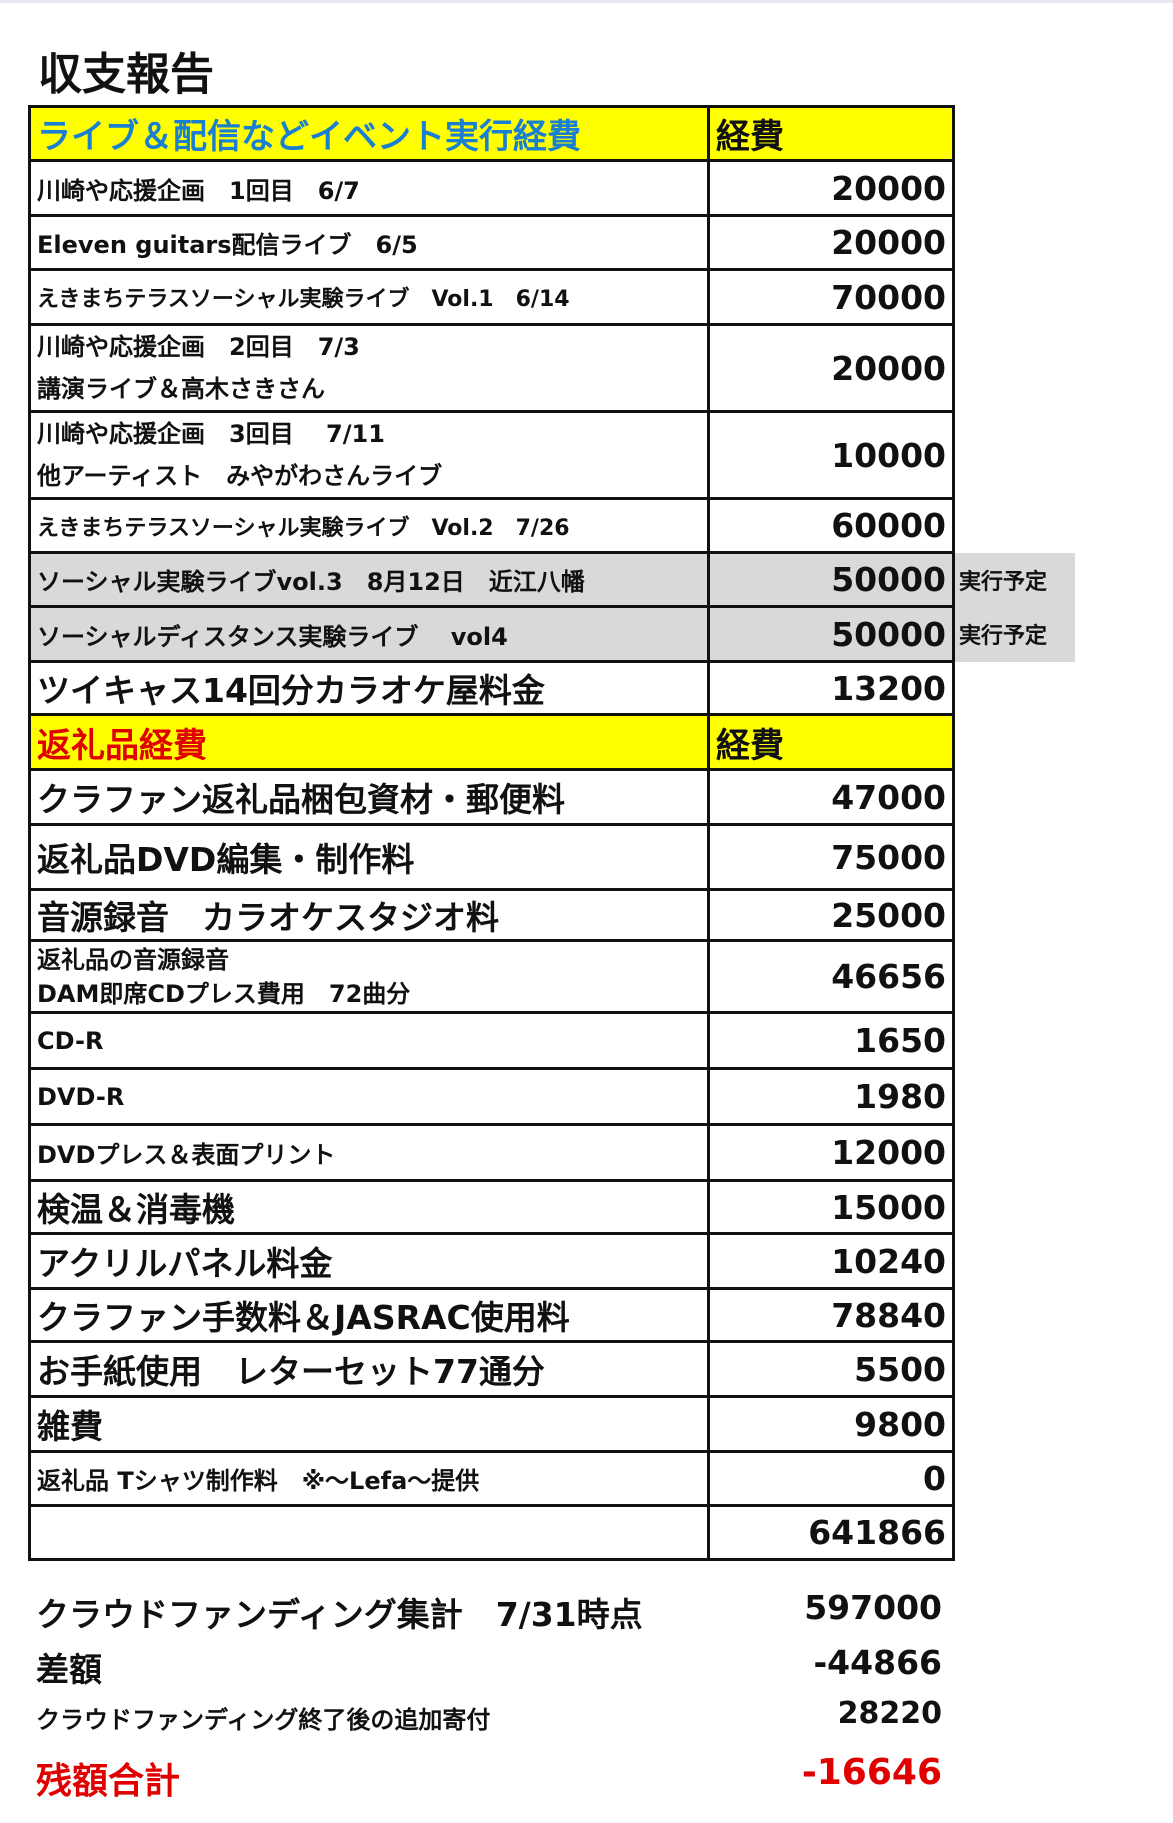  Describe the element at coordinates (369, 1478) in the screenshot. I see `row-label: 返礼品 Tシャツ制作料 ※～Lefa～提供` at that location.